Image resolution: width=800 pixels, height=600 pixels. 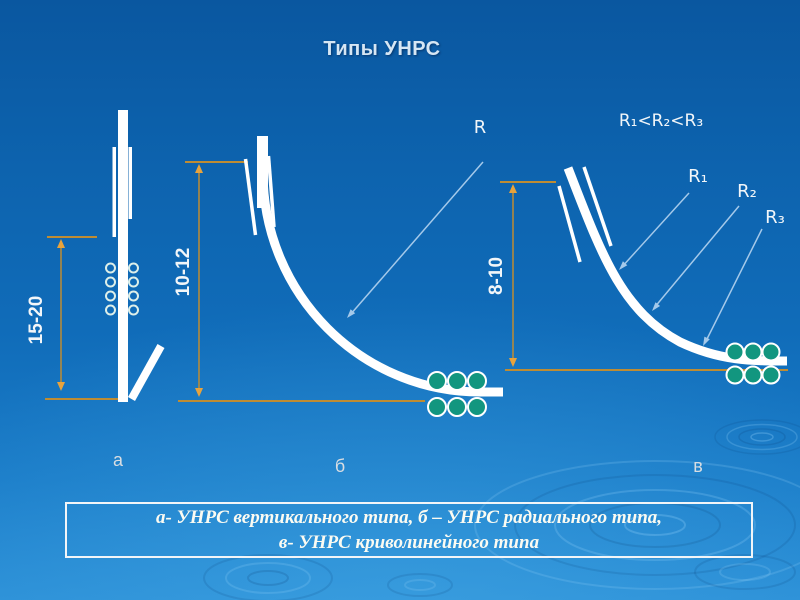 What do you see at coordinates (775, 217) in the screenshot?
I see `radius-label-r3: R₃` at bounding box center [775, 217].